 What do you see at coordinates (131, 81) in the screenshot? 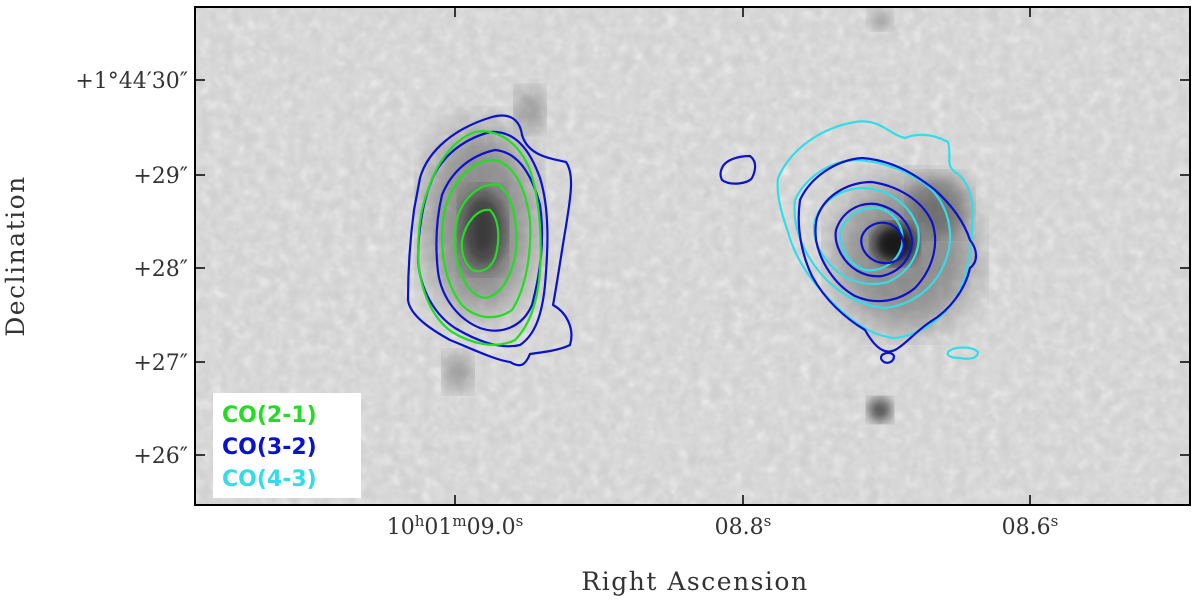
I see `ytick-label: +1°44′30″` at bounding box center [131, 81].